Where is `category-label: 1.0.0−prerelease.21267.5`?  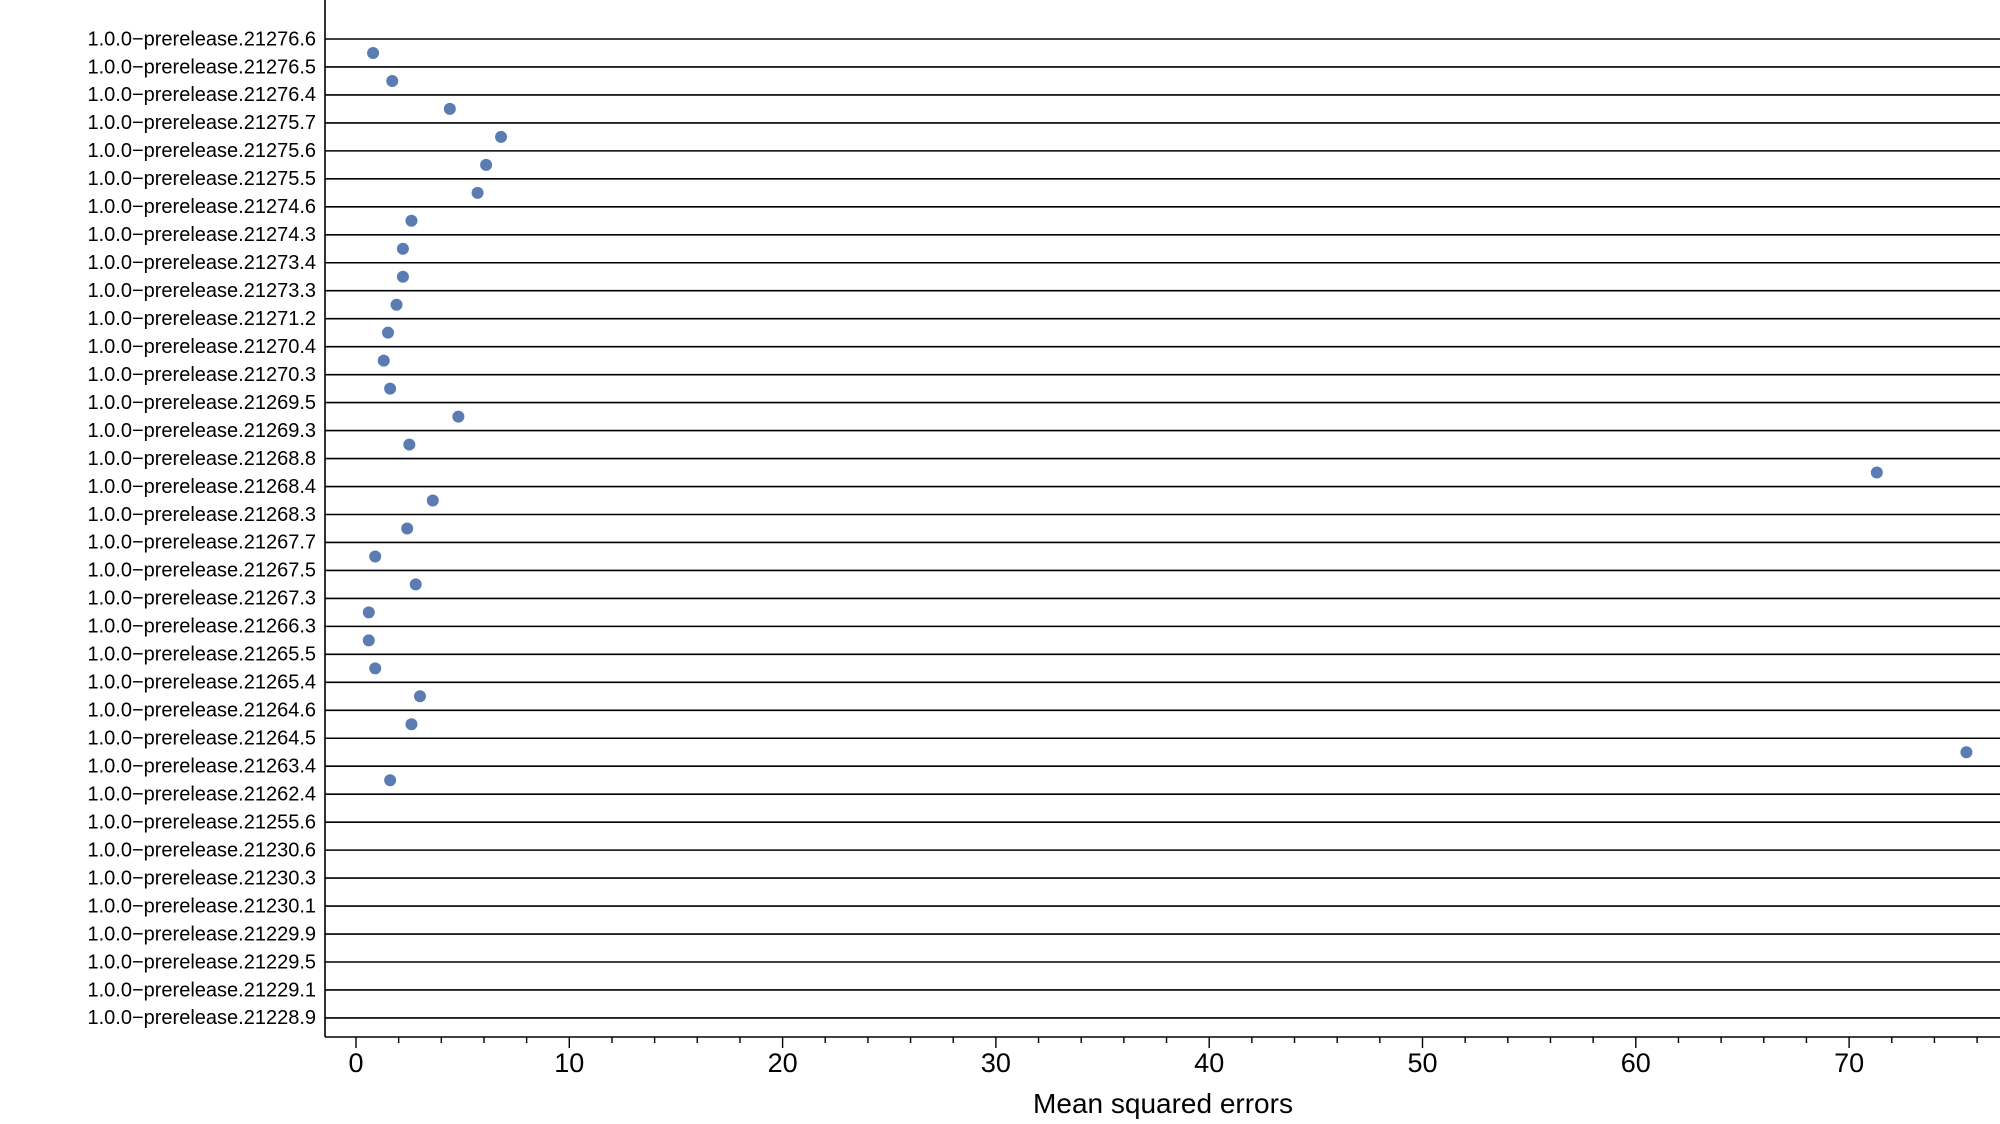
category-label: 1.0.0−prerelease.21267.5 is located at coordinates (201, 571).